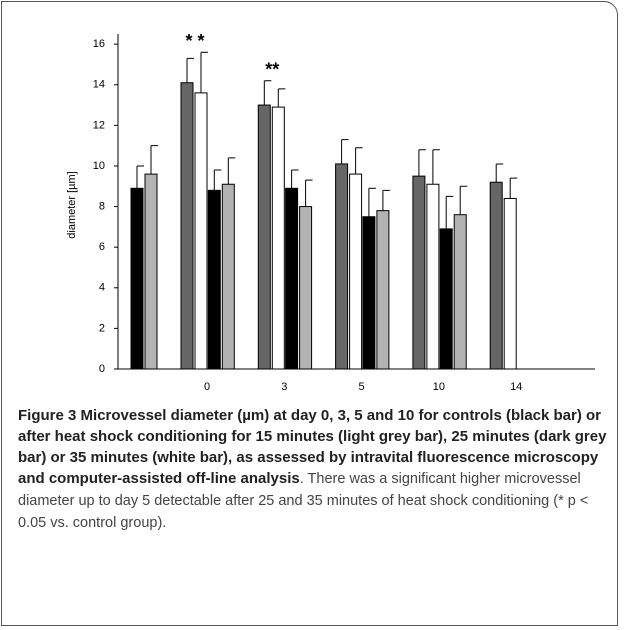 The height and width of the screenshot is (630, 625). Describe the element at coordinates (47, 415) in the screenshot. I see `caption-label: Figure 3` at that location.